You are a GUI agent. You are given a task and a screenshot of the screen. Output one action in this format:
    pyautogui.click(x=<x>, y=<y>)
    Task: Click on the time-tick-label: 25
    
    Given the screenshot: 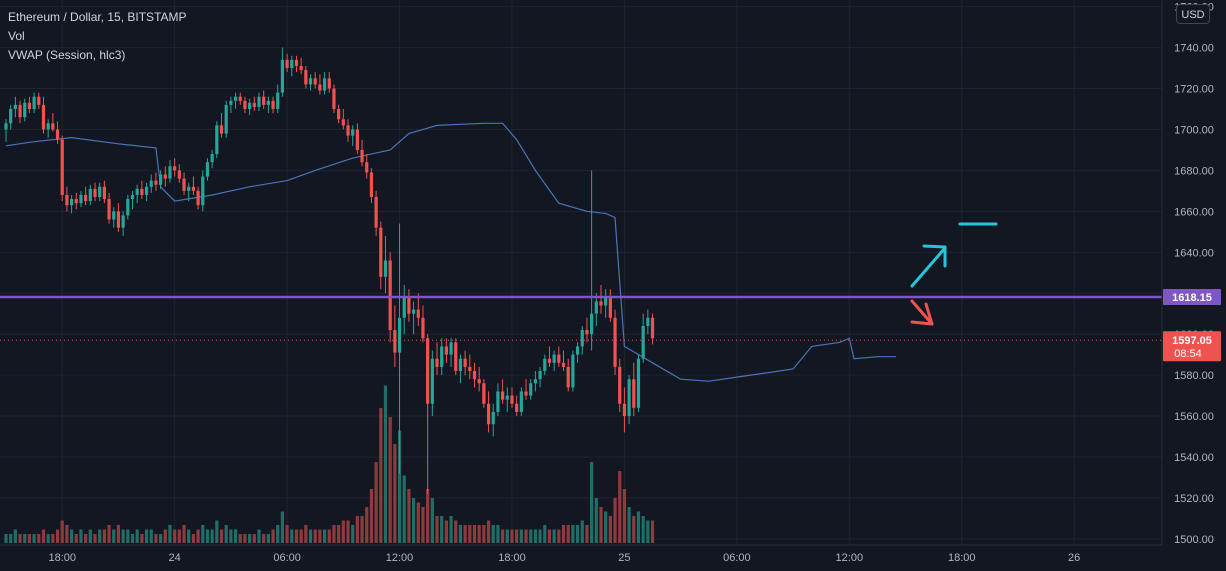 What is the action you would take?
    pyautogui.click(x=624, y=558)
    